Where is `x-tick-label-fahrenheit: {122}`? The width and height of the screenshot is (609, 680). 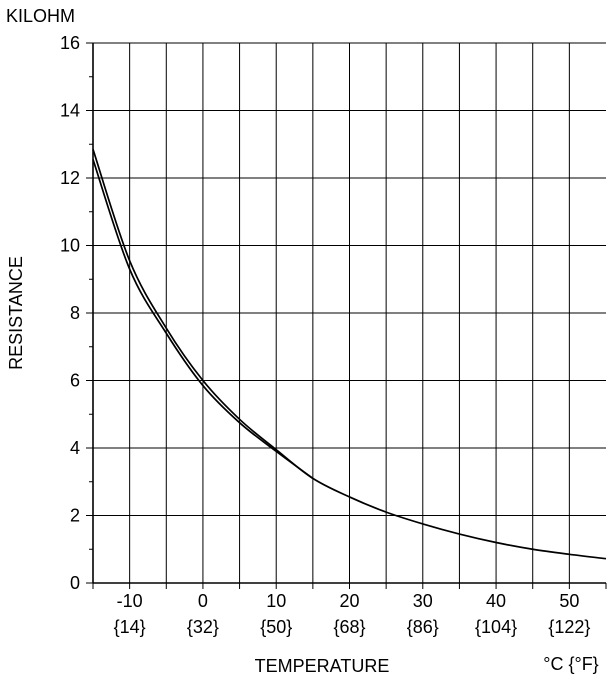 x-tick-label-fahrenheit: {122} is located at coordinates (569, 627).